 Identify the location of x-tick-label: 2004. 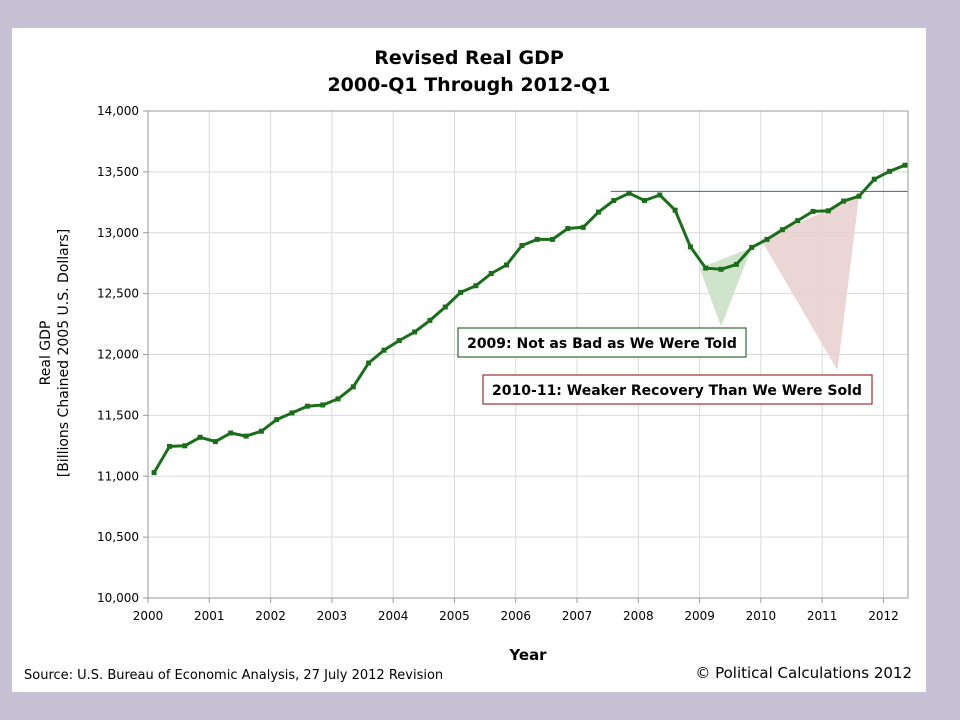
(393, 616).